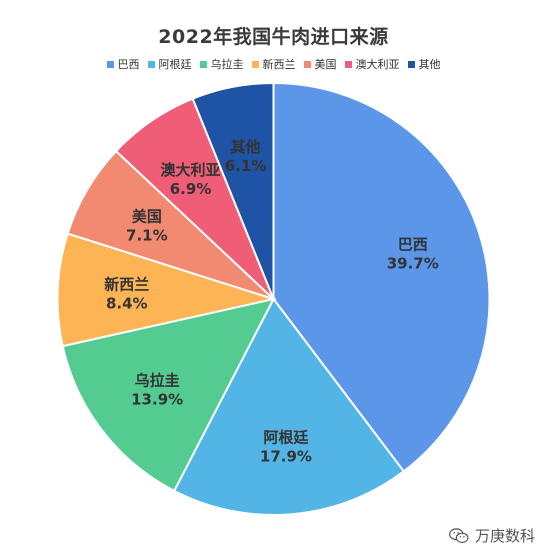 This screenshot has width=547, height=560. What do you see at coordinates (246, 147) in the screenshot?
I see `slice-category-label: 其他` at bounding box center [246, 147].